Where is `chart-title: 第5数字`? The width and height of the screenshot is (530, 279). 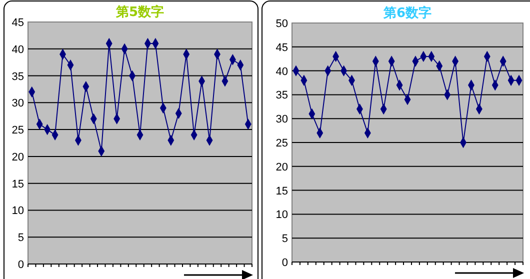
chart-title: 第5数字 is located at coordinates (139, 12).